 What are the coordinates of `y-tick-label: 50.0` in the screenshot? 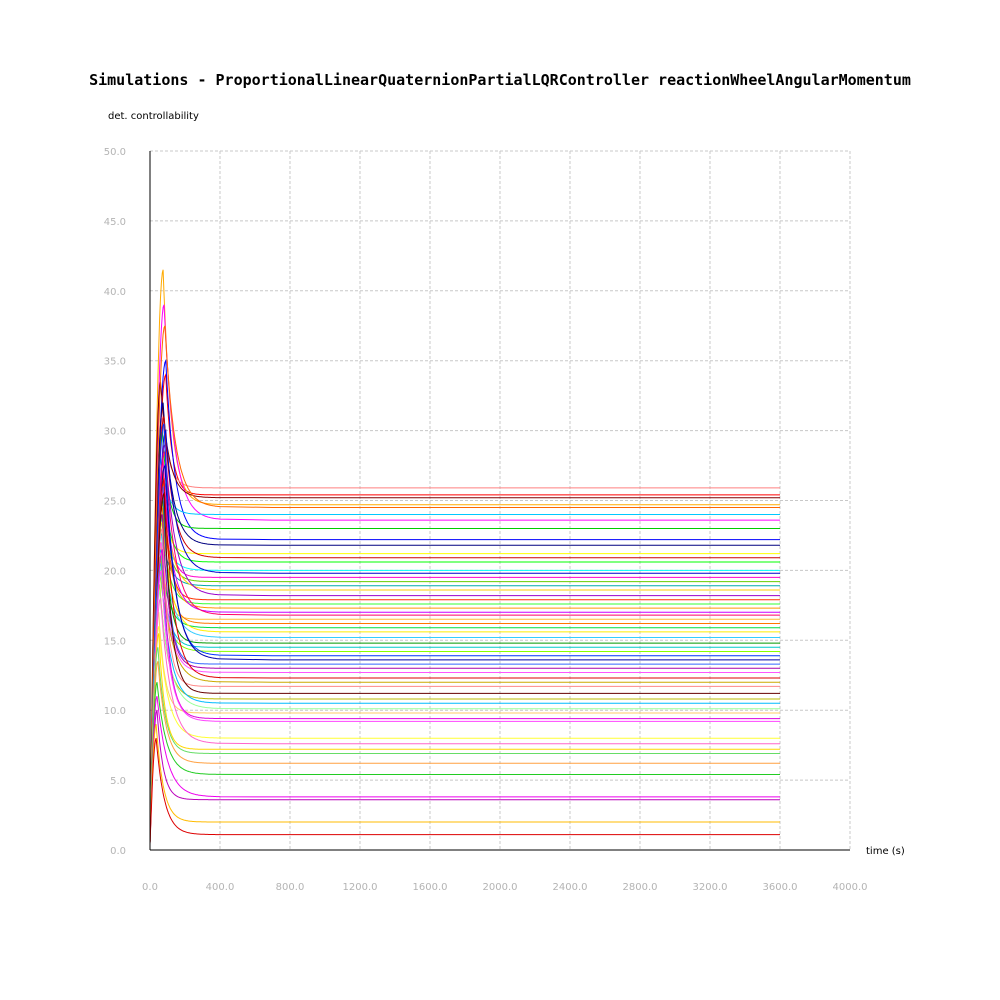 It's located at (115, 152).